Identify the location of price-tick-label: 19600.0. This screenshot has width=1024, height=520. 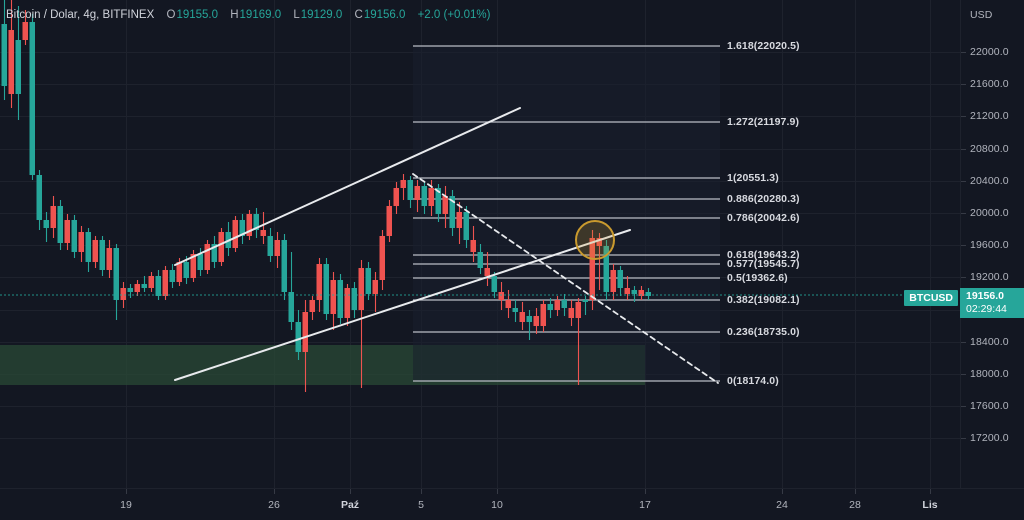
(989, 245).